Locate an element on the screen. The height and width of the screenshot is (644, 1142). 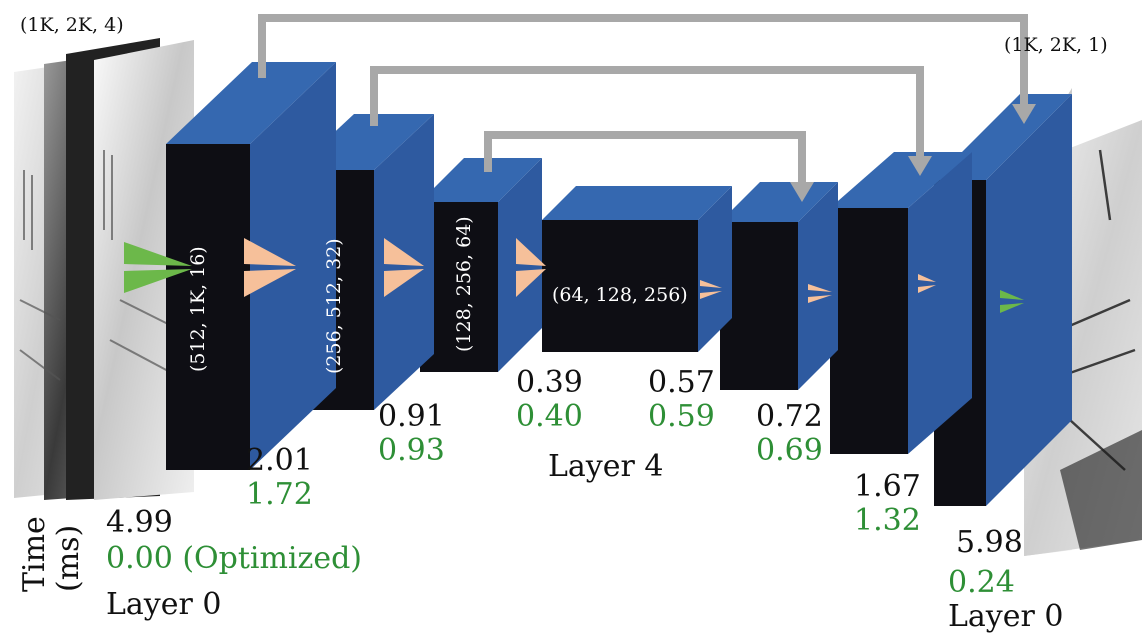
upconv-arrow-3-upper is located at coordinates (927, 278).